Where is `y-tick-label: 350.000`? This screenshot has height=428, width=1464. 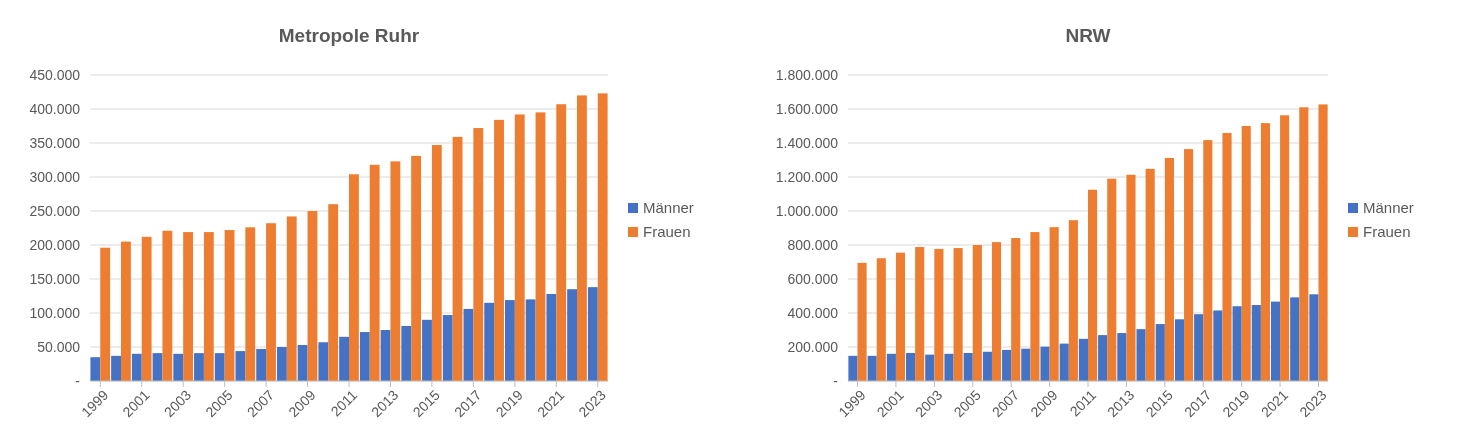
y-tick-label: 350.000 is located at coordinates (55, 142).